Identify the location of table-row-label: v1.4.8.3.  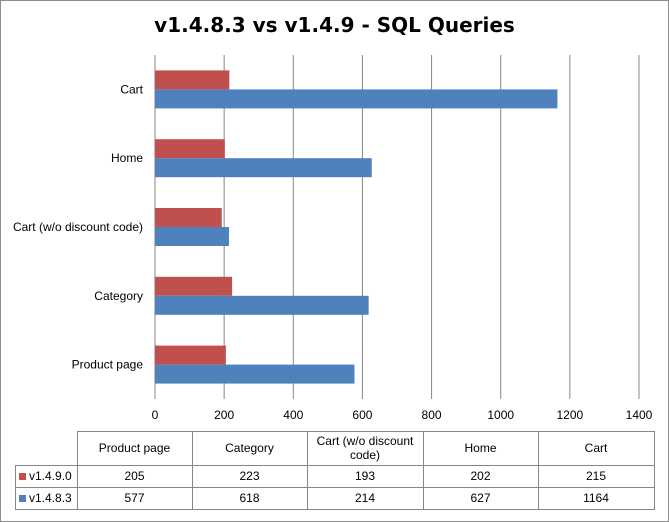
(50, 498).